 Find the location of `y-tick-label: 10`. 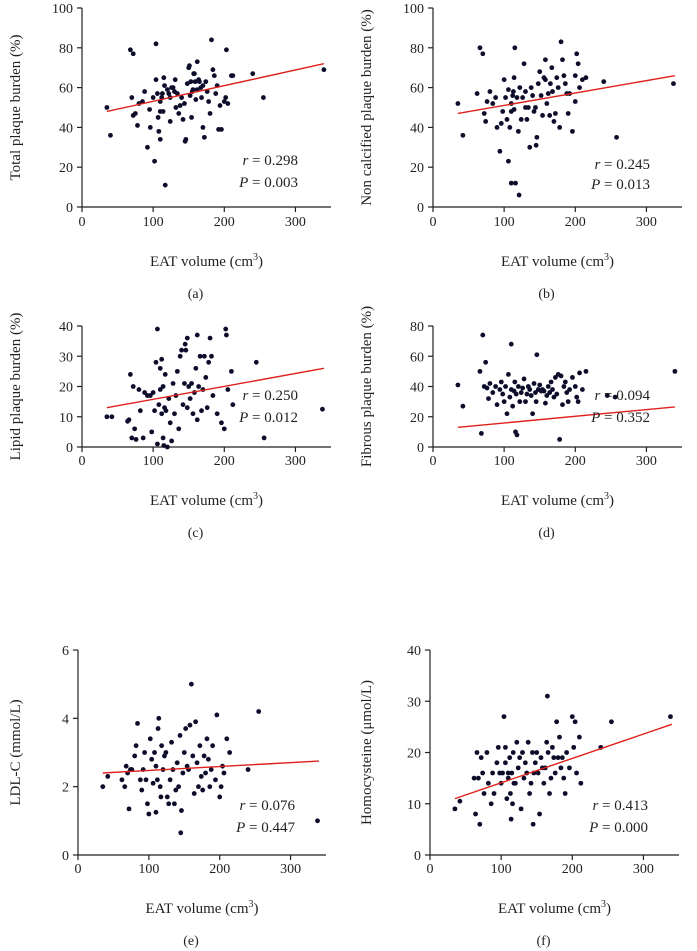

y-tick-label: 10 is located at coordinates (414, 805).